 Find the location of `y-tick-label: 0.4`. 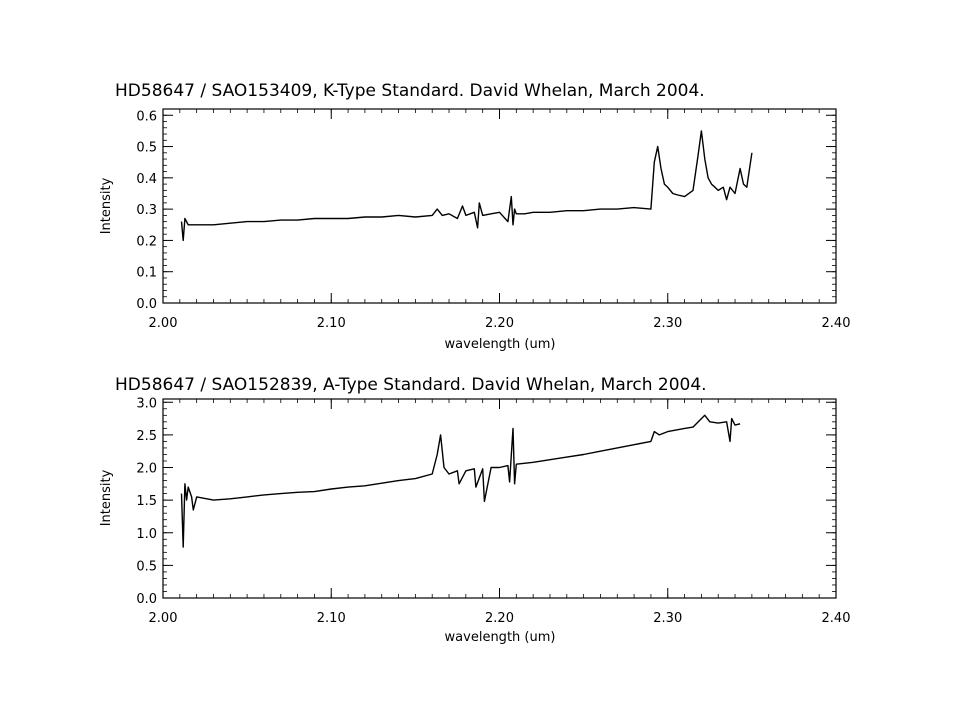

y-tick-label: 0.4 is located at coordinates (146, 179).